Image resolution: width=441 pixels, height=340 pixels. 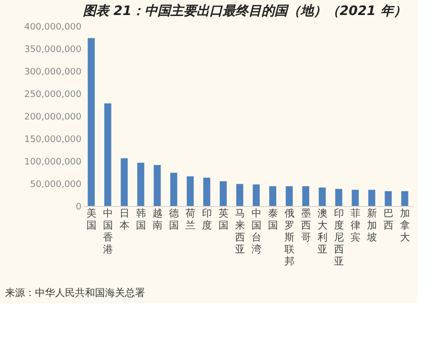 What do you see at coordinates (53, 117) in the screenshot?
I see `y-tick-label: 200,000,000` at bounding box center [53, 117].